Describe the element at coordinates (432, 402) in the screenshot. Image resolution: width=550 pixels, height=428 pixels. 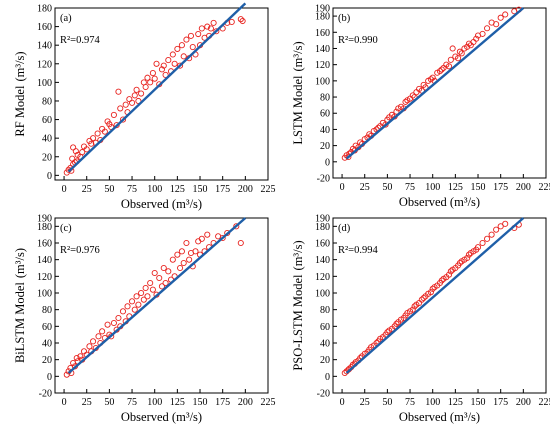
I see `x-tick-label: 100` at that location.